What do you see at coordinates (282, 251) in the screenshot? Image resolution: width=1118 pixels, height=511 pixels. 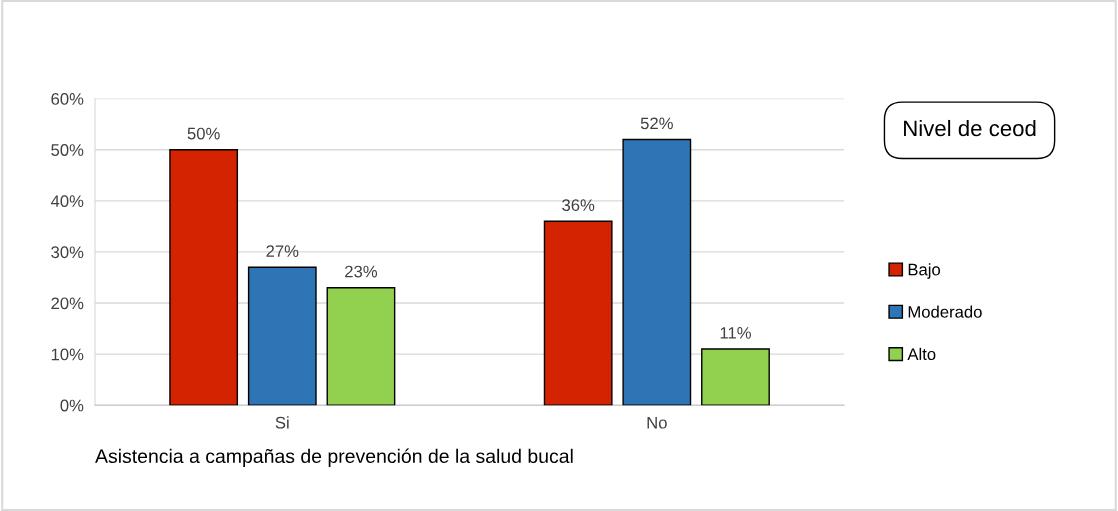 I see `data-label: 27%` at bounding box center [282, 251].